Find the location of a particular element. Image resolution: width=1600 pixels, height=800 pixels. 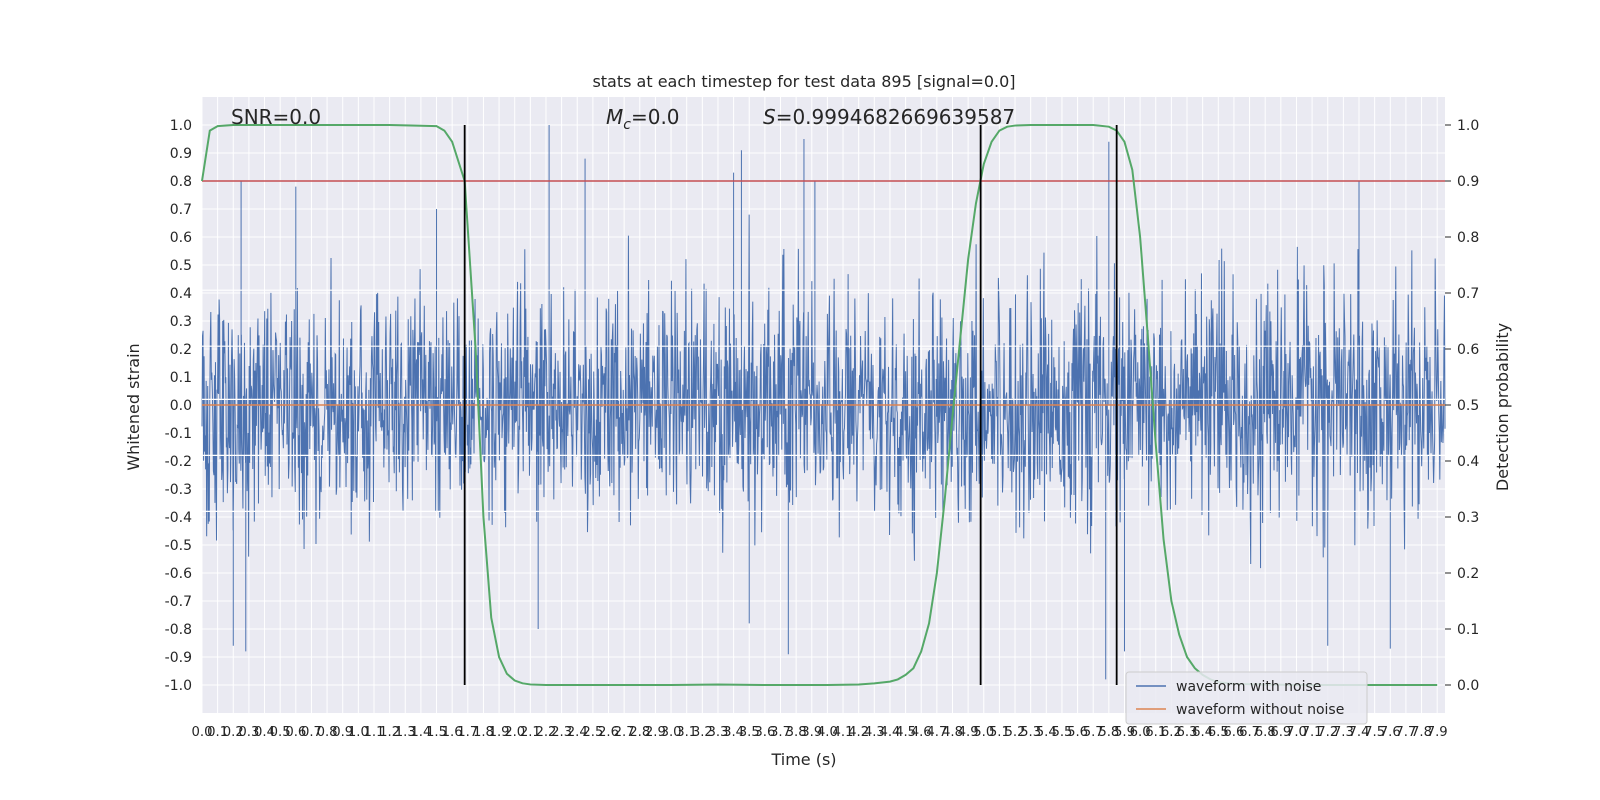

x-tick-label: 6.5 is located at coordinates (1218, 732).